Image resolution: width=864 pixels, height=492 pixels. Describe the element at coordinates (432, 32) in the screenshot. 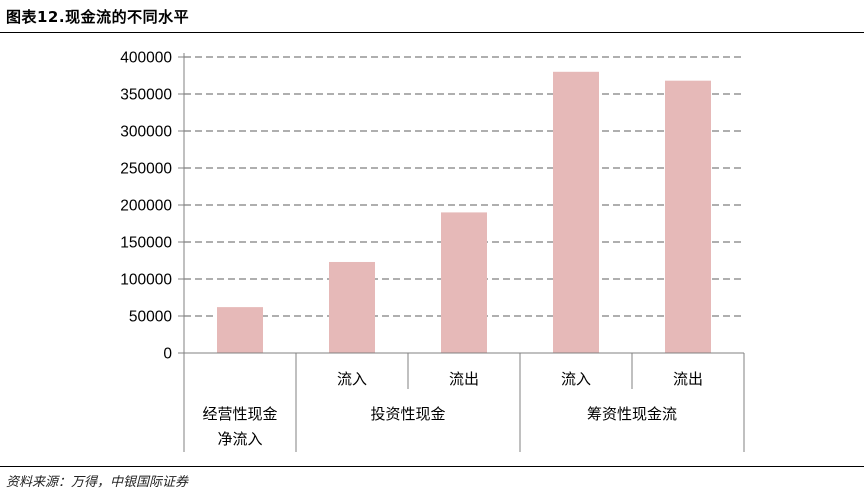

I see `title-divider` at that location.